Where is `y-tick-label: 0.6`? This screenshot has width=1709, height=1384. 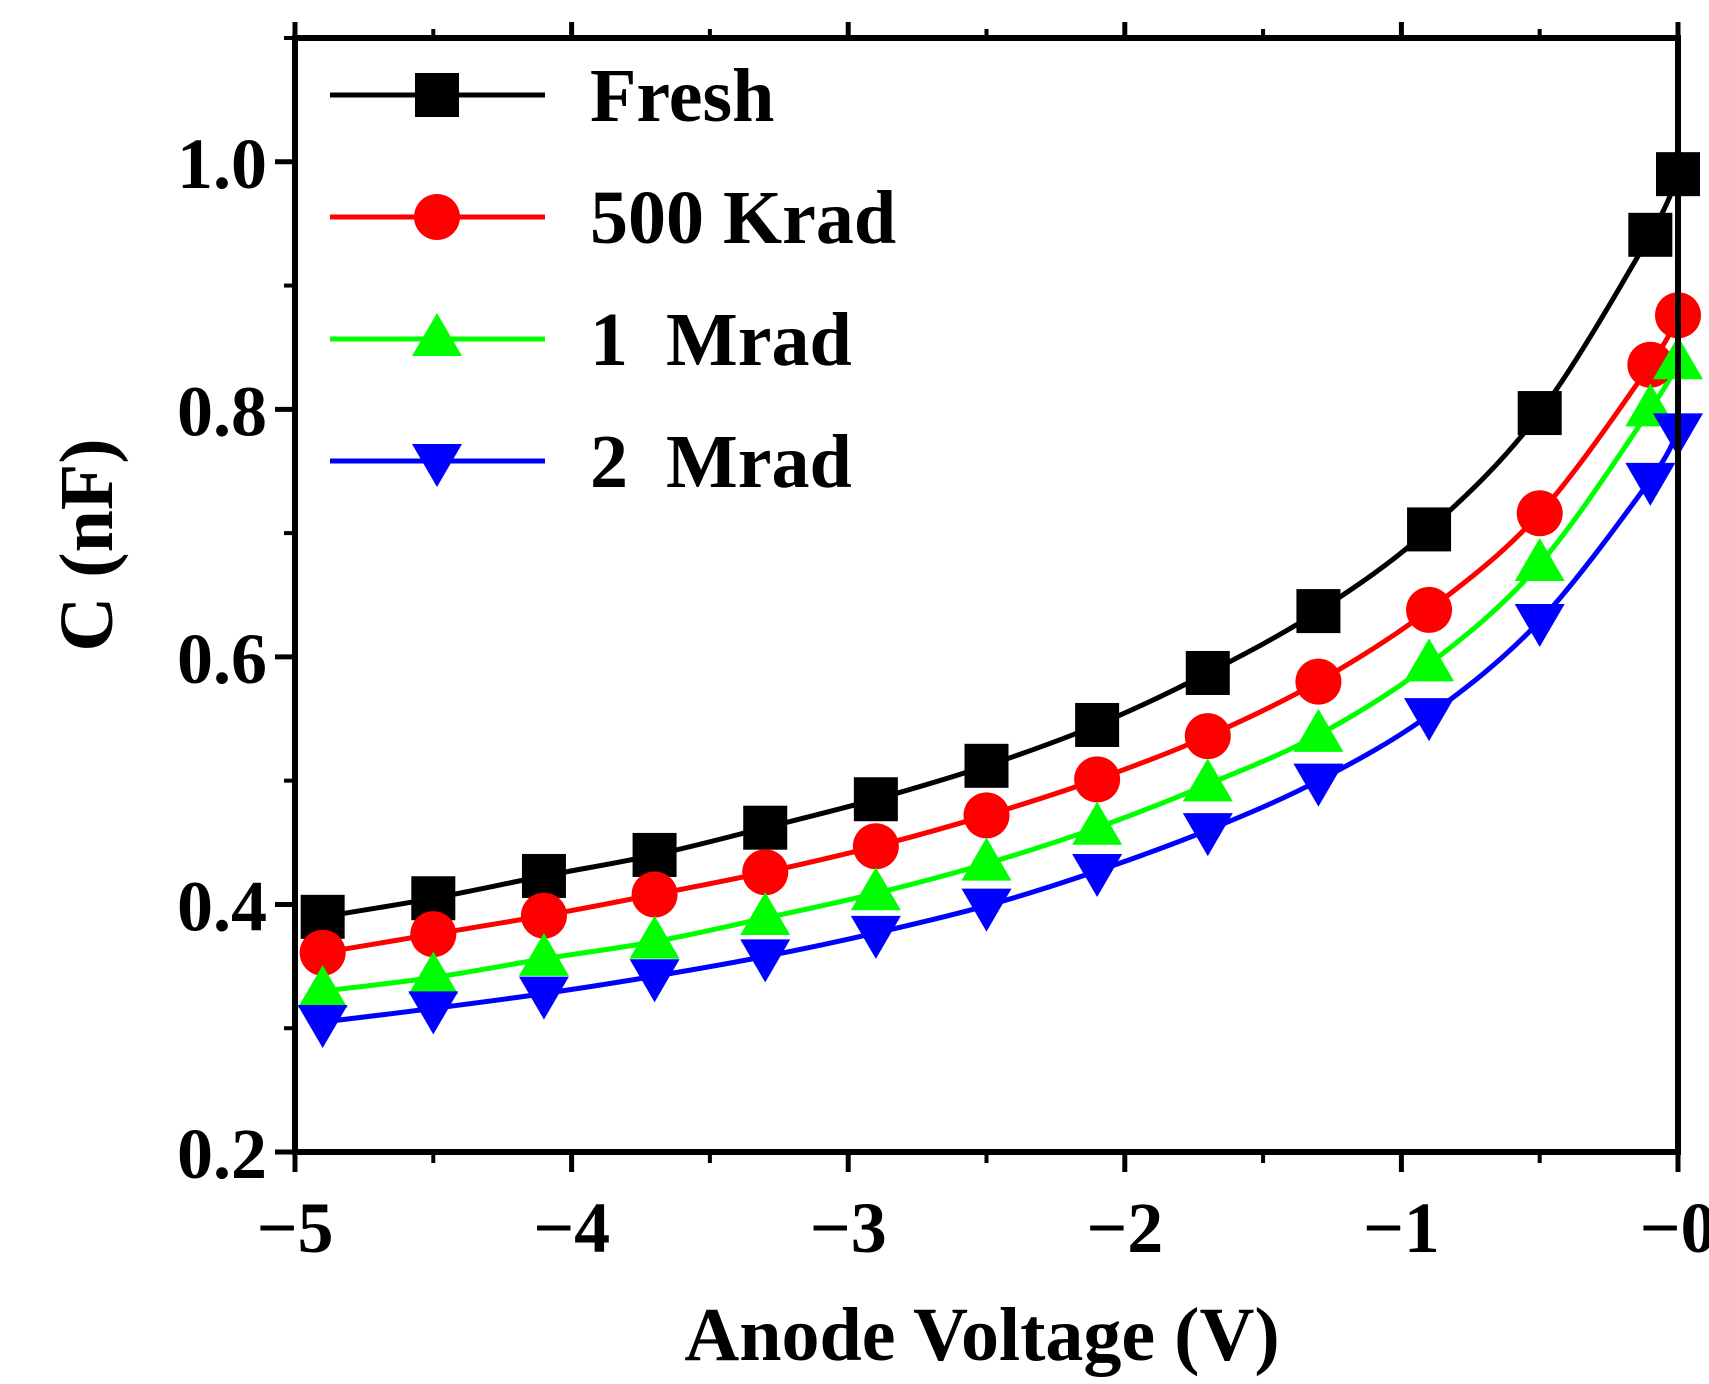 y-tick-label: 0.6 is located at coordinates (222, 659).